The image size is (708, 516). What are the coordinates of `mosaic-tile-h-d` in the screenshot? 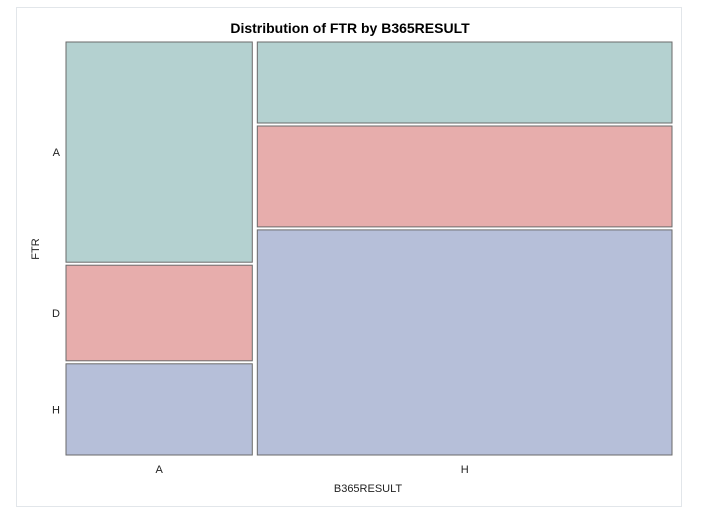 It's located at (464, 176).